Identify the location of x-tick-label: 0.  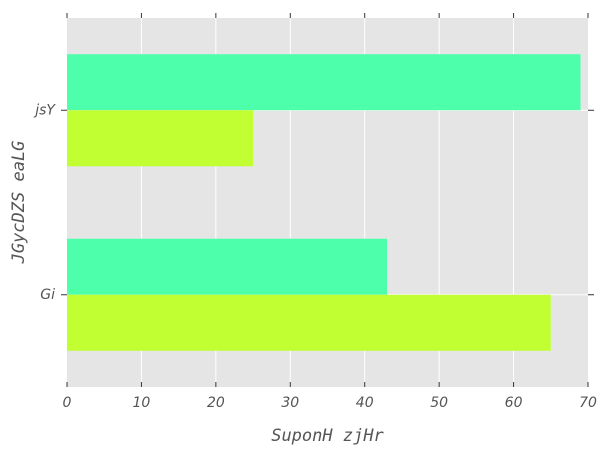
(67, 403).